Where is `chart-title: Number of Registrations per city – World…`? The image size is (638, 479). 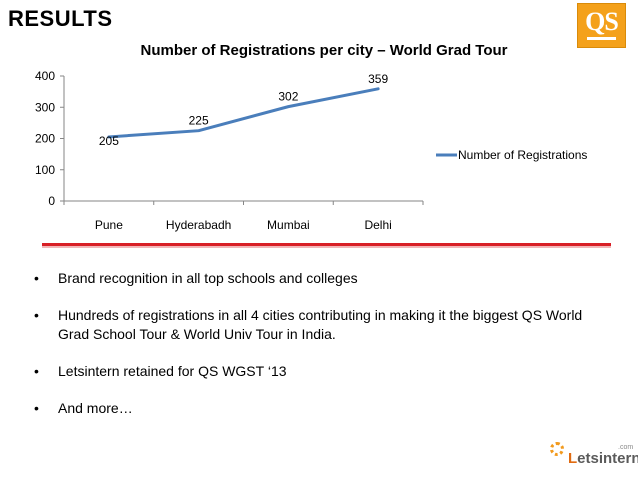
chart-title: Number of Registrations per city – World… is located at coordinates (324, 50).